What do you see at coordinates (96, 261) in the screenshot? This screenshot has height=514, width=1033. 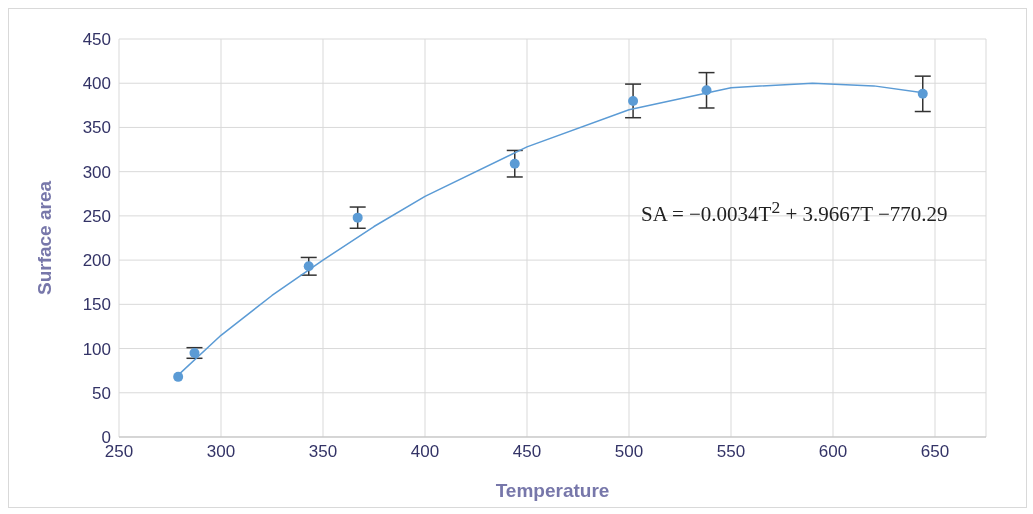 I see `y-tick-label: 200` at bounding box center [96, 261].